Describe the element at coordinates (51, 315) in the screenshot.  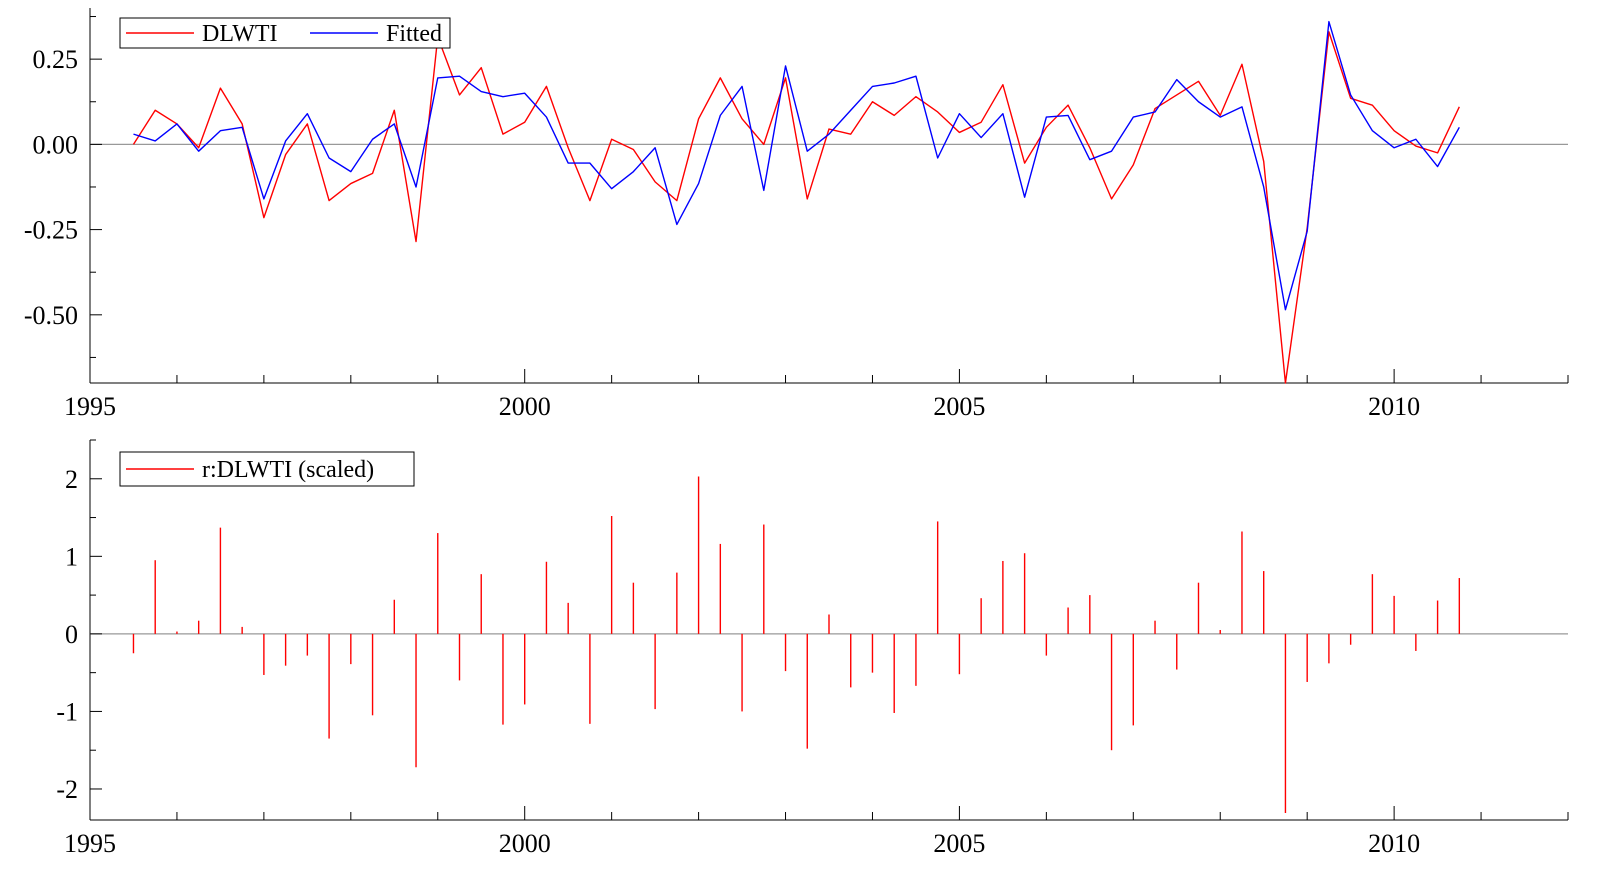
I see `y-tick-label: -0.50` at that location.